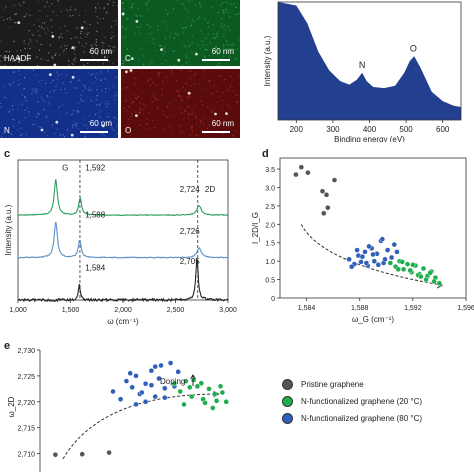 This screenshot has width=474, height=474. I want to click on y-tick-label: 2,710, so click(26, 455).